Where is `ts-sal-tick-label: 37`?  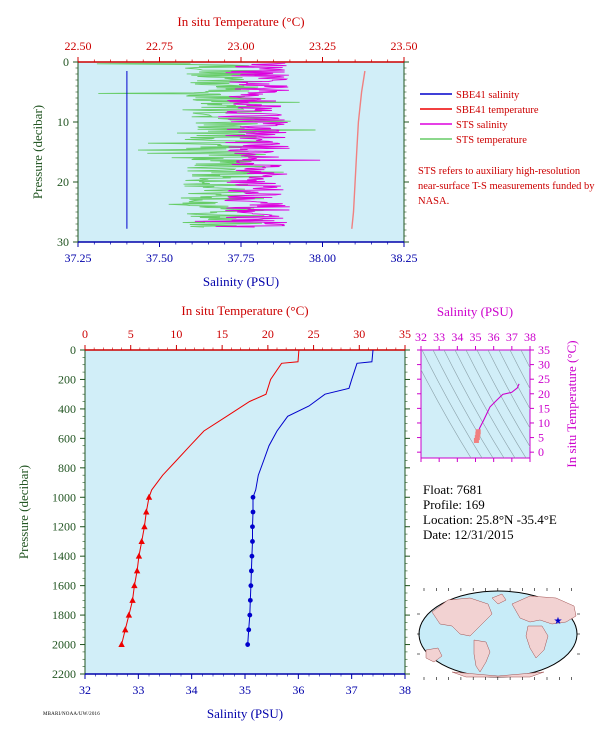
ts-sal-tick-label: 37 is located at coordinates (512, 337).